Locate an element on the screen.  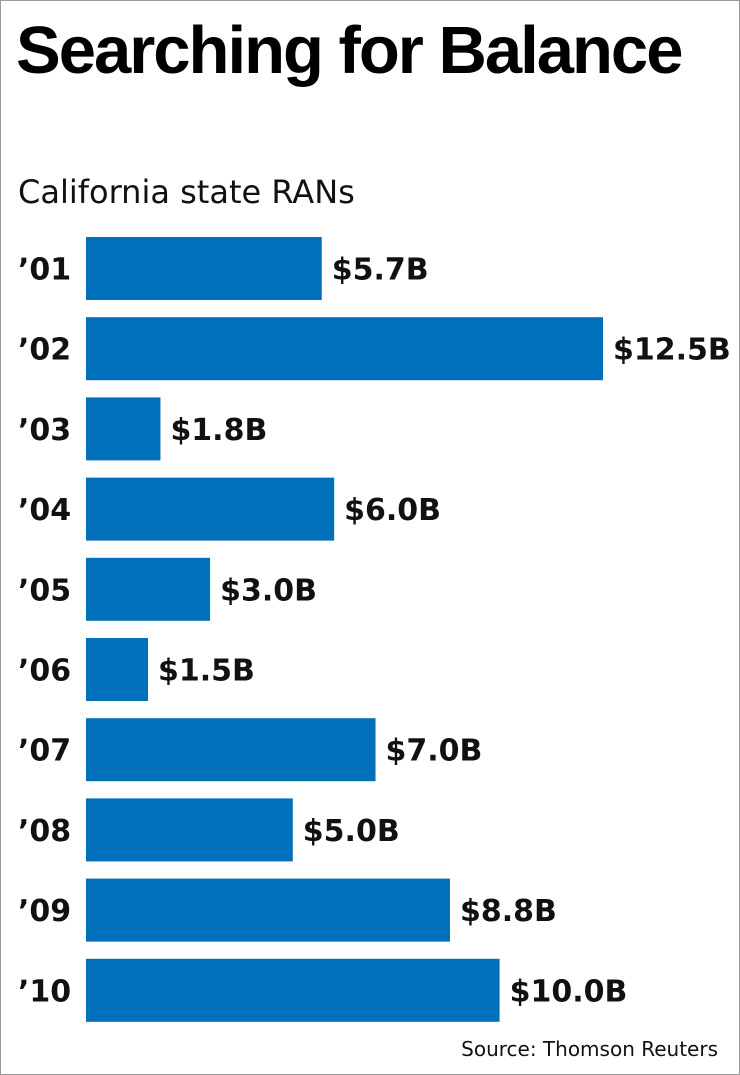
value-label: $5.7B is located at coordinates (380, 270).